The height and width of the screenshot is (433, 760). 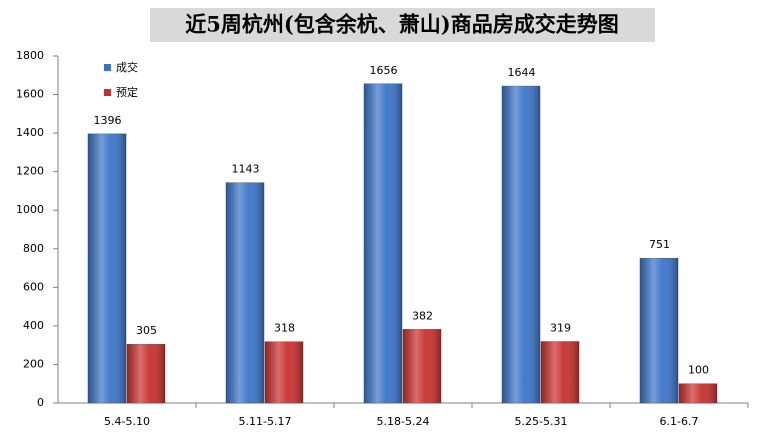 I want to click on data-label: 319, so click(x=560, y=328).